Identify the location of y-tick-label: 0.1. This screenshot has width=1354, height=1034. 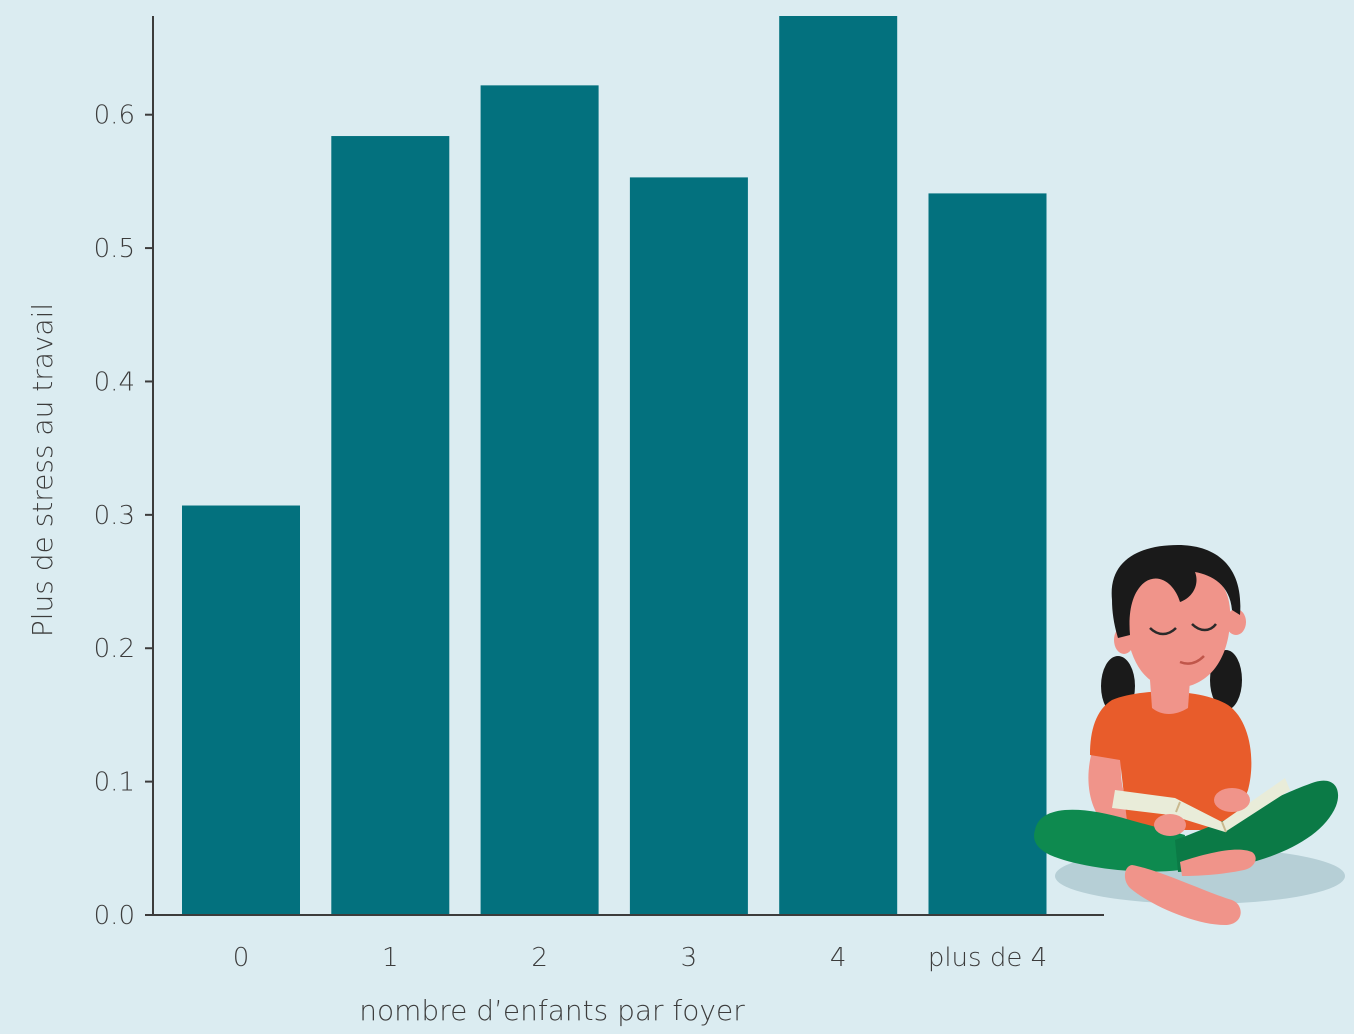
(114, 783).